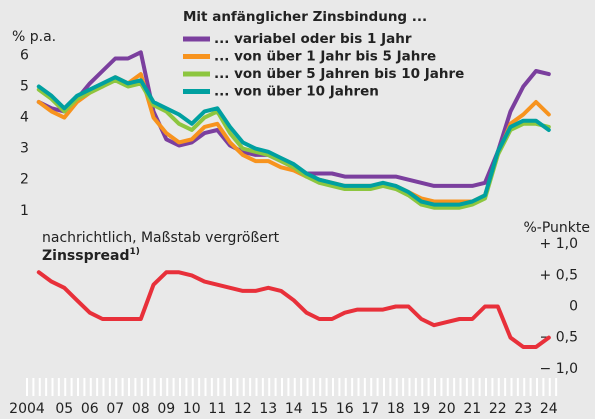  I want to click on x-tick-label: 05, so click(64, 409).